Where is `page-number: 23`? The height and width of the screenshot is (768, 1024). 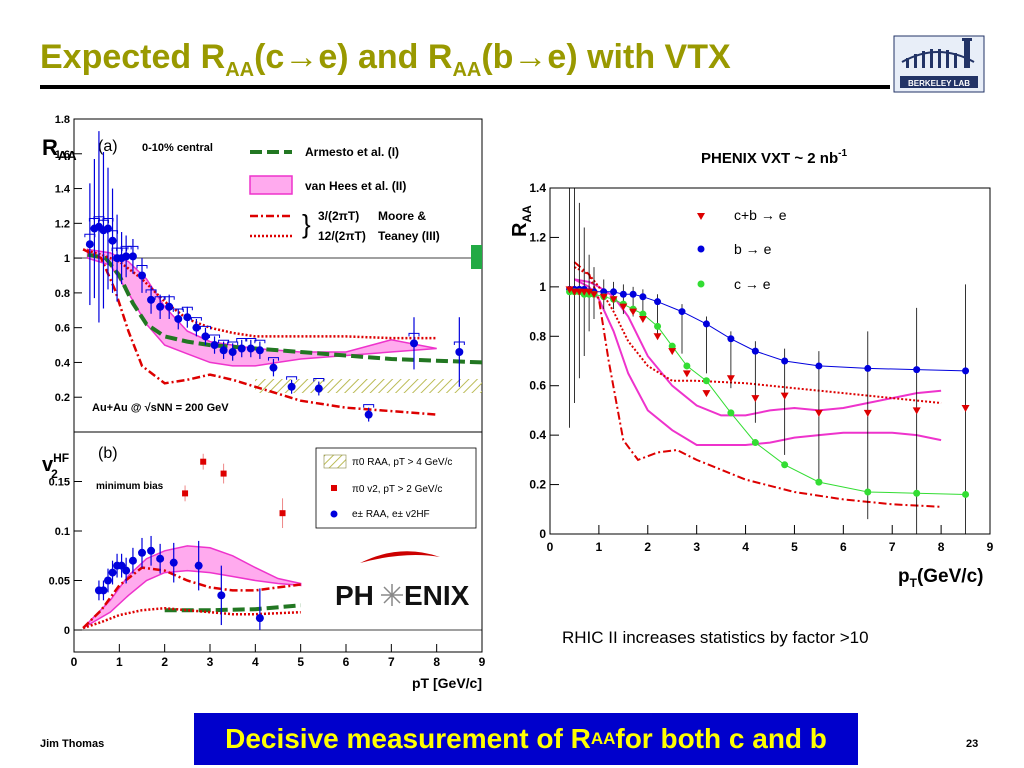
page-number: 23 is located at coordinates (972, 744).